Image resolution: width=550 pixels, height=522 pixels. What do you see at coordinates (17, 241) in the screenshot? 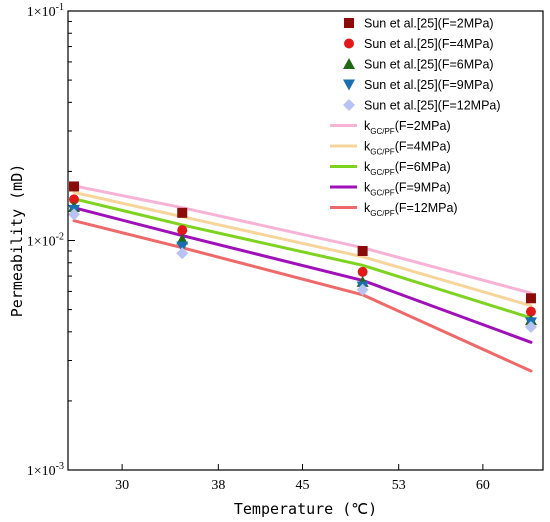
I see `y-axis-title: Permeability (mD)` at bounding box center [17, 241].